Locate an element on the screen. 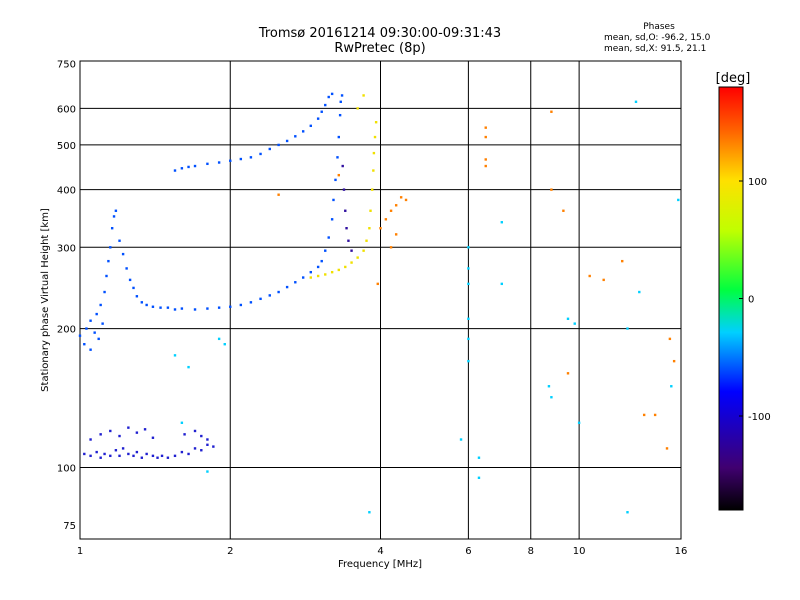 Image resolution: width=800 pixels, height=600 pixels. x-tick-label: 8 is located at coordinates (531, 551).